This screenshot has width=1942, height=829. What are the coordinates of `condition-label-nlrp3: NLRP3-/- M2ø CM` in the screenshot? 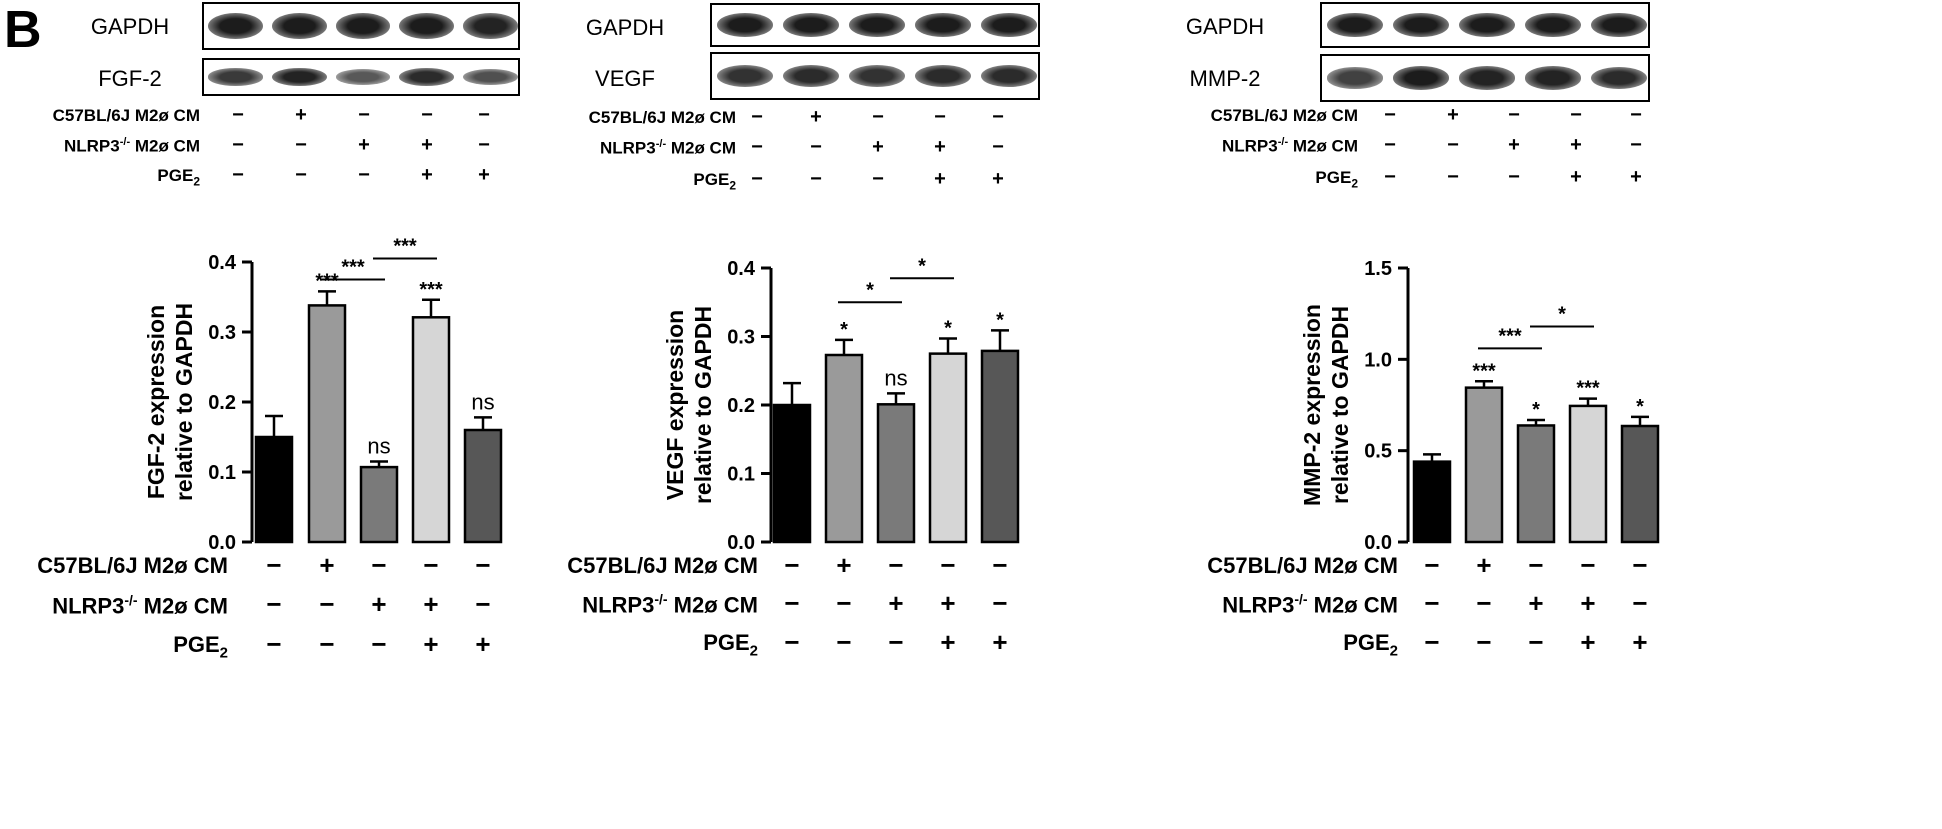 It's located at (131, 146).